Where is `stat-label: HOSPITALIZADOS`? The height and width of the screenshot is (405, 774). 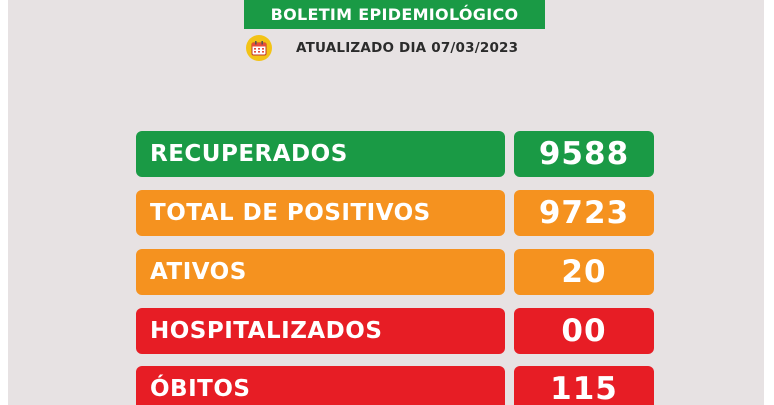 stat-label: HOSPITALIZADOS is located at coordinates (320, 331).